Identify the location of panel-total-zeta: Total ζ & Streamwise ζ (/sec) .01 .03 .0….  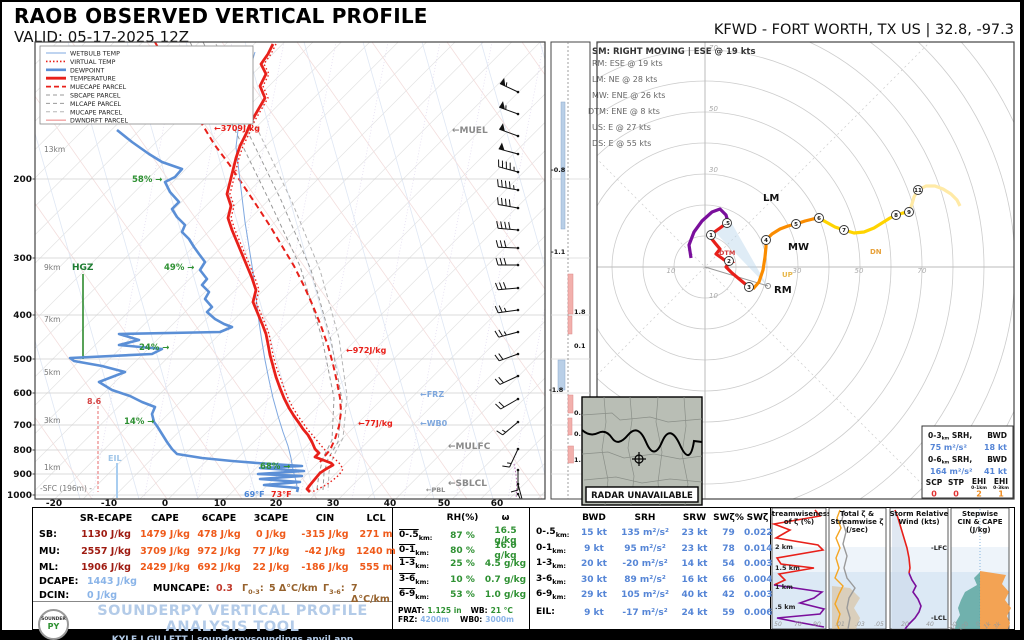
(857, 568).